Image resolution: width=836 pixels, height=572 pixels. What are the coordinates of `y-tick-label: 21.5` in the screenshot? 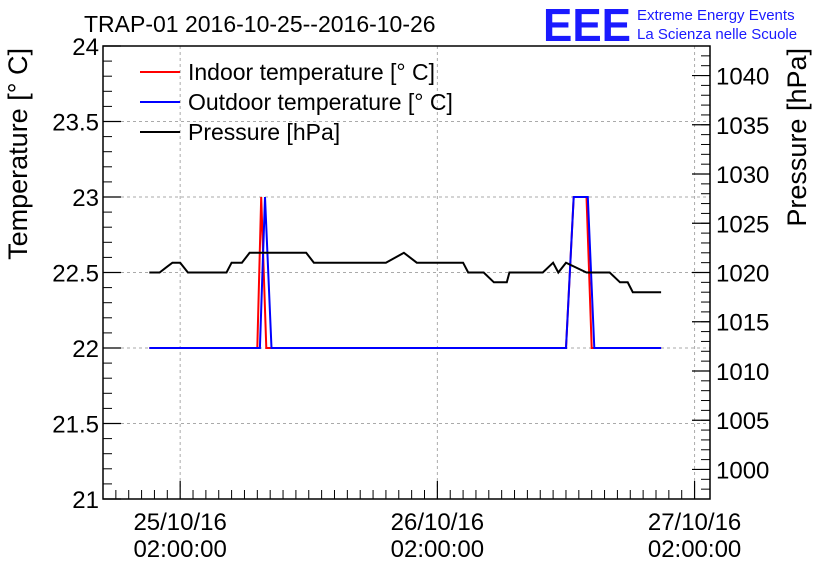 It's located at (75, 425).